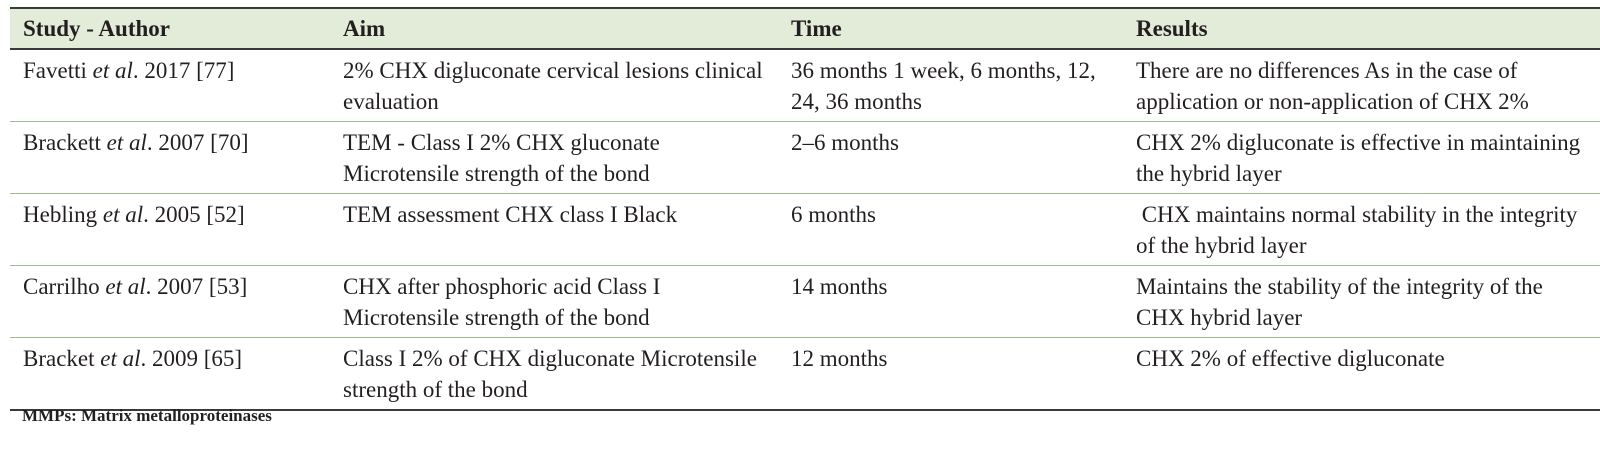  I want to click on table-top-rule, so click(805, 8).